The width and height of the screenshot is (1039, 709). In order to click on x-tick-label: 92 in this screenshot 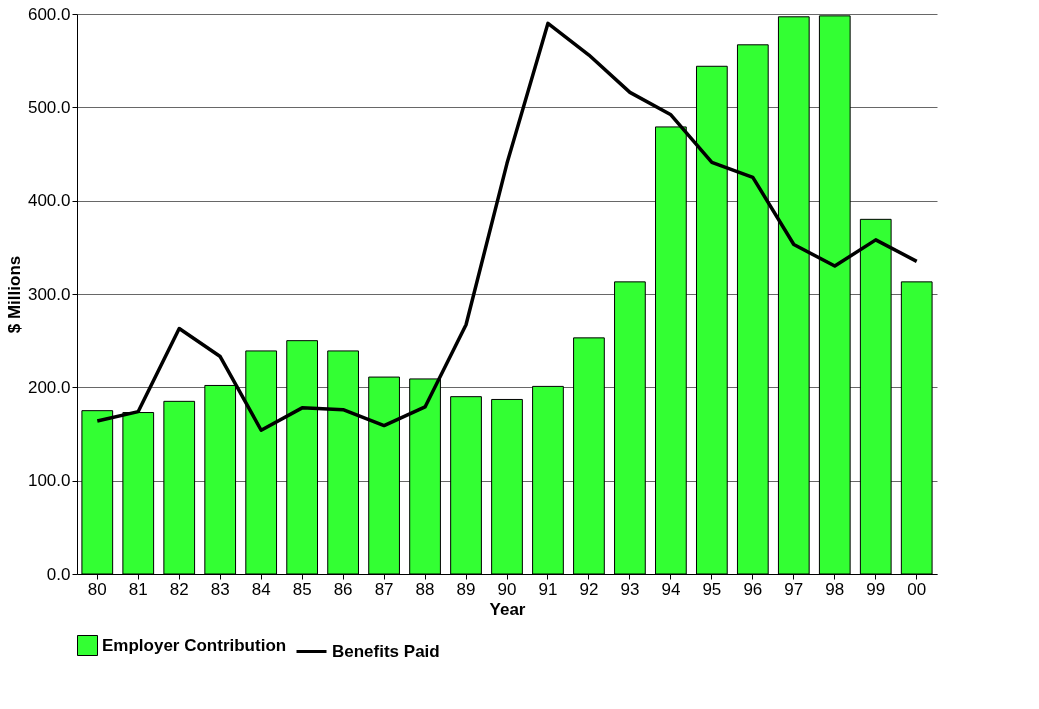, I will do `click(589, 589)`.